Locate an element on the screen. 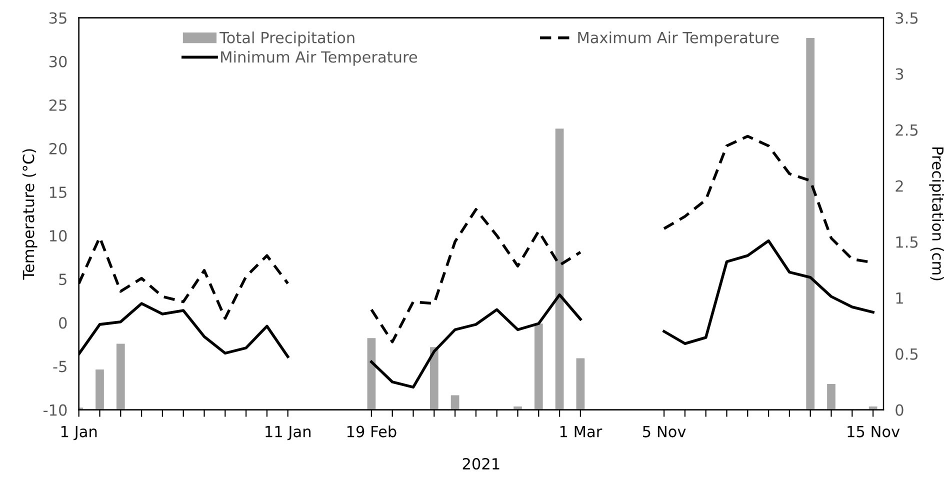  x-tick-label: 5 Nov is located at coordinates (664, 432).